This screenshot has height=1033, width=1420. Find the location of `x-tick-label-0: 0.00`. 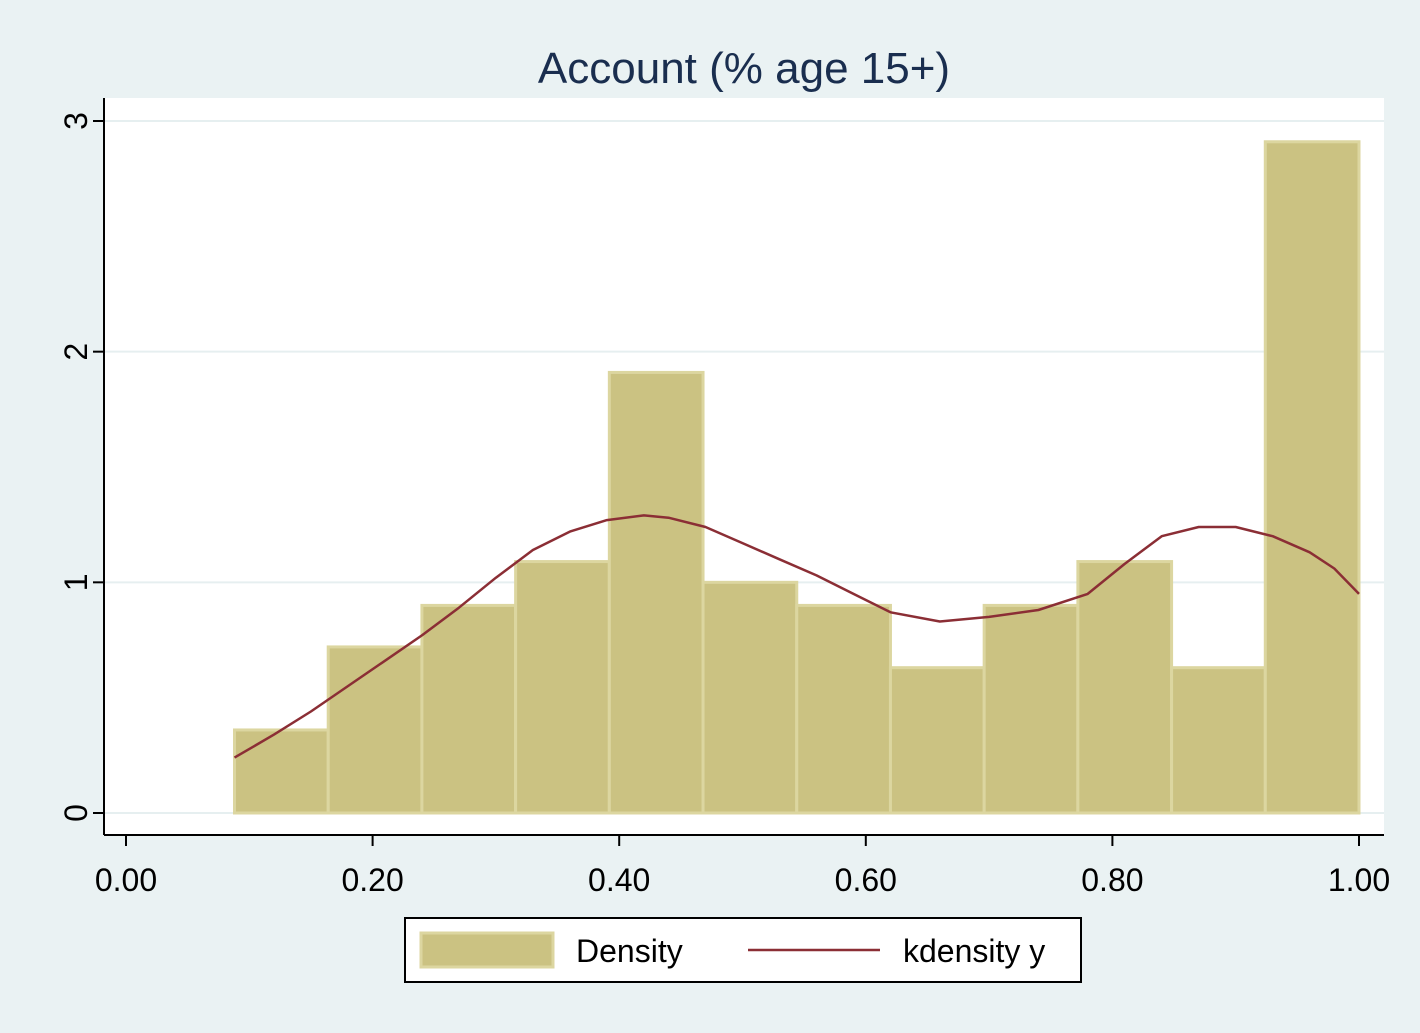

x-tick-label-0: 0.00 is located at coordinates (126, 880).